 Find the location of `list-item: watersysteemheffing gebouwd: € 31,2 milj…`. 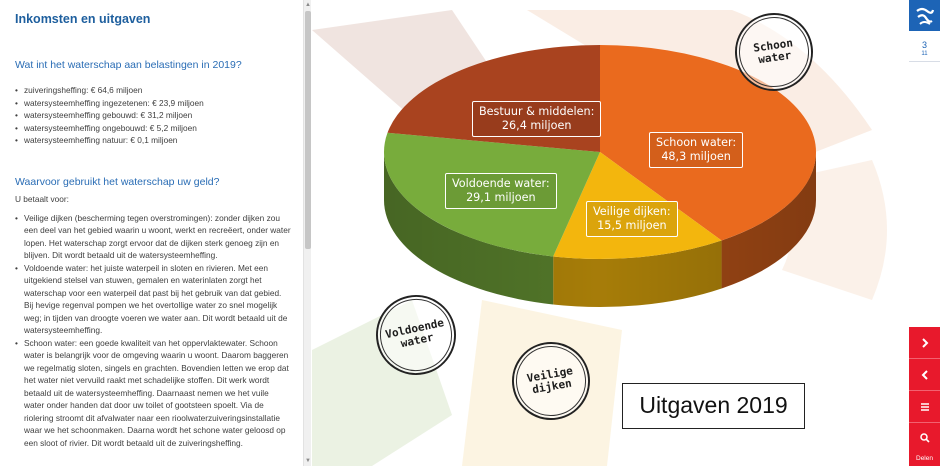

list-item: watersysteemheffing gebouwd: € 31,2 milj… is located at coordinates (153, 115).